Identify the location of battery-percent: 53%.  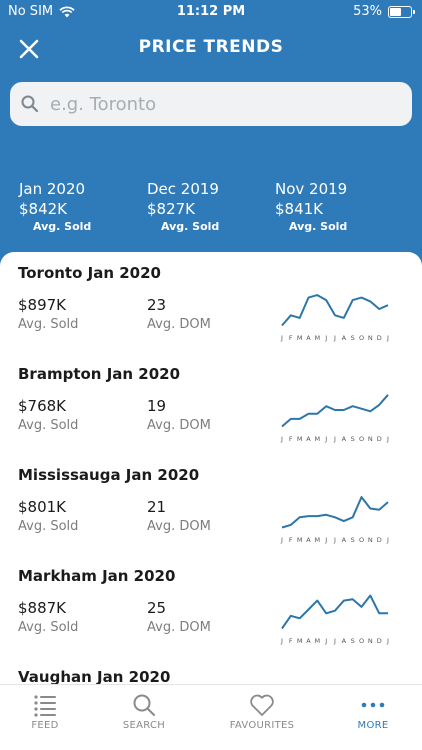
(367, 11).